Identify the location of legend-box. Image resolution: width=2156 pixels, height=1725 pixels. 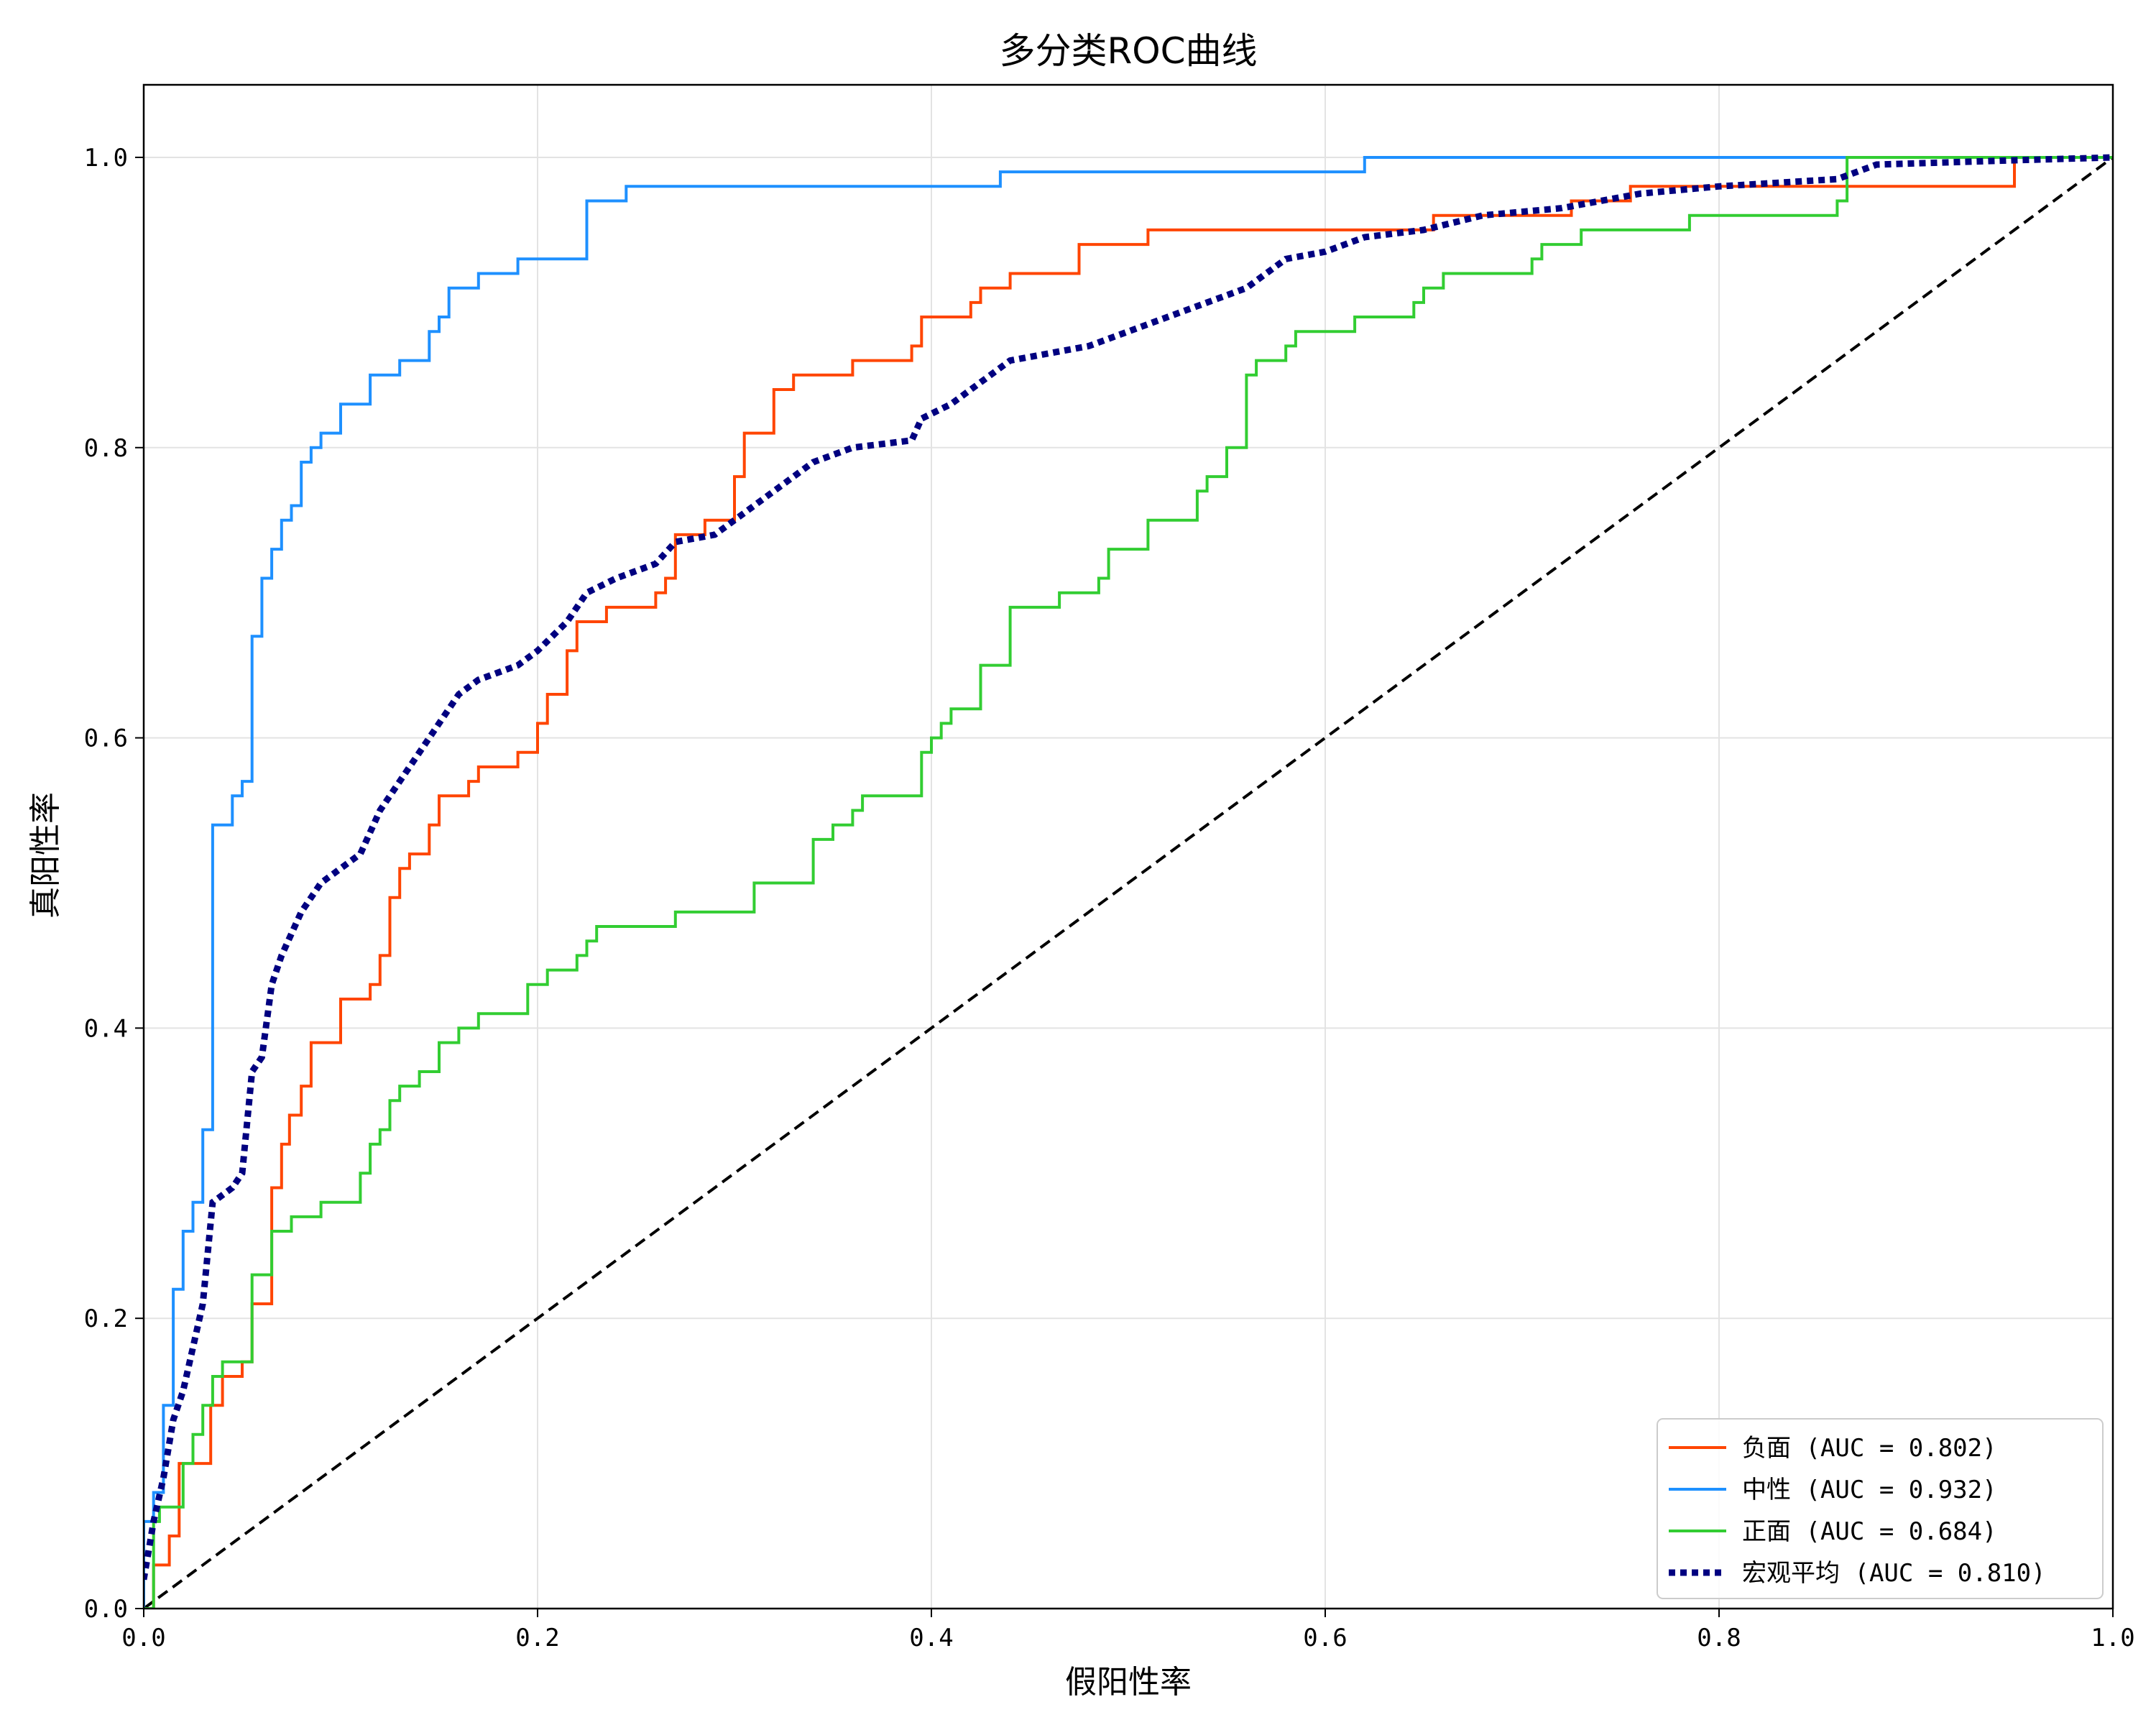
(1880, 1508).